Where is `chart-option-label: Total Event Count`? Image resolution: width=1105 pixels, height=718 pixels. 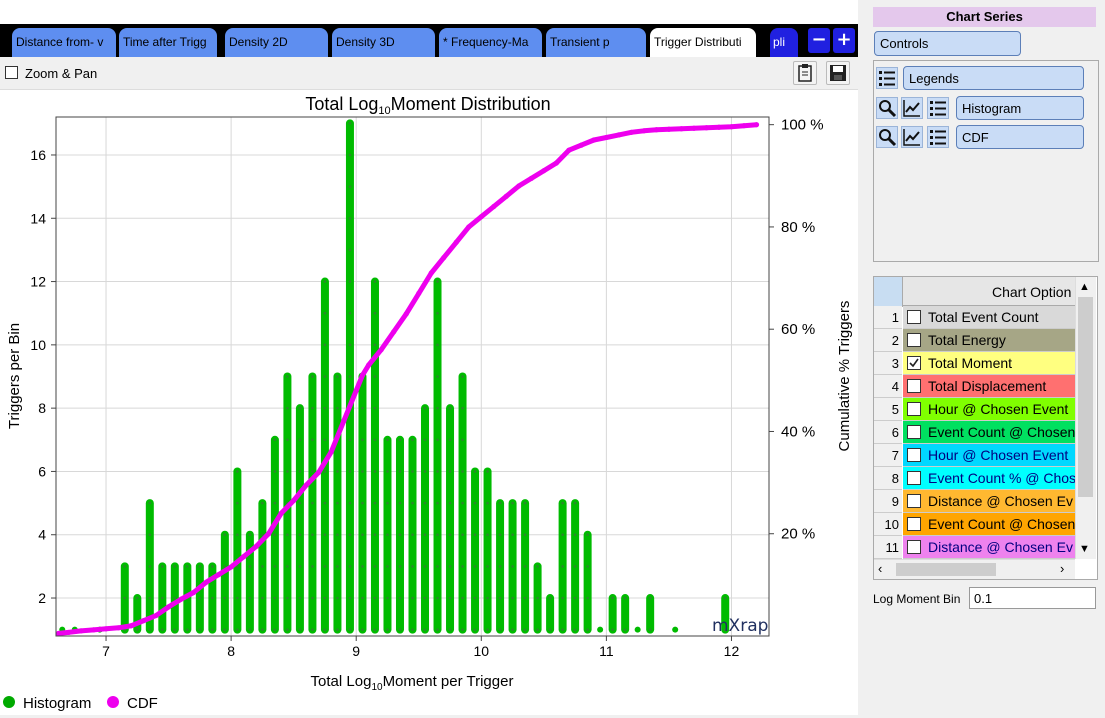 chart-option-label: Total Event Count is located at coordinates (999, 317).